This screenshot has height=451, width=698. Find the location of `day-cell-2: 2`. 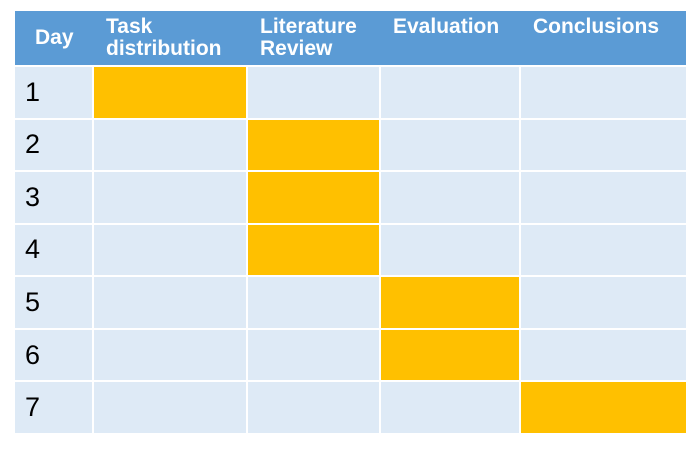

day-cell-2: 2 is located at coordinates (53, 145).